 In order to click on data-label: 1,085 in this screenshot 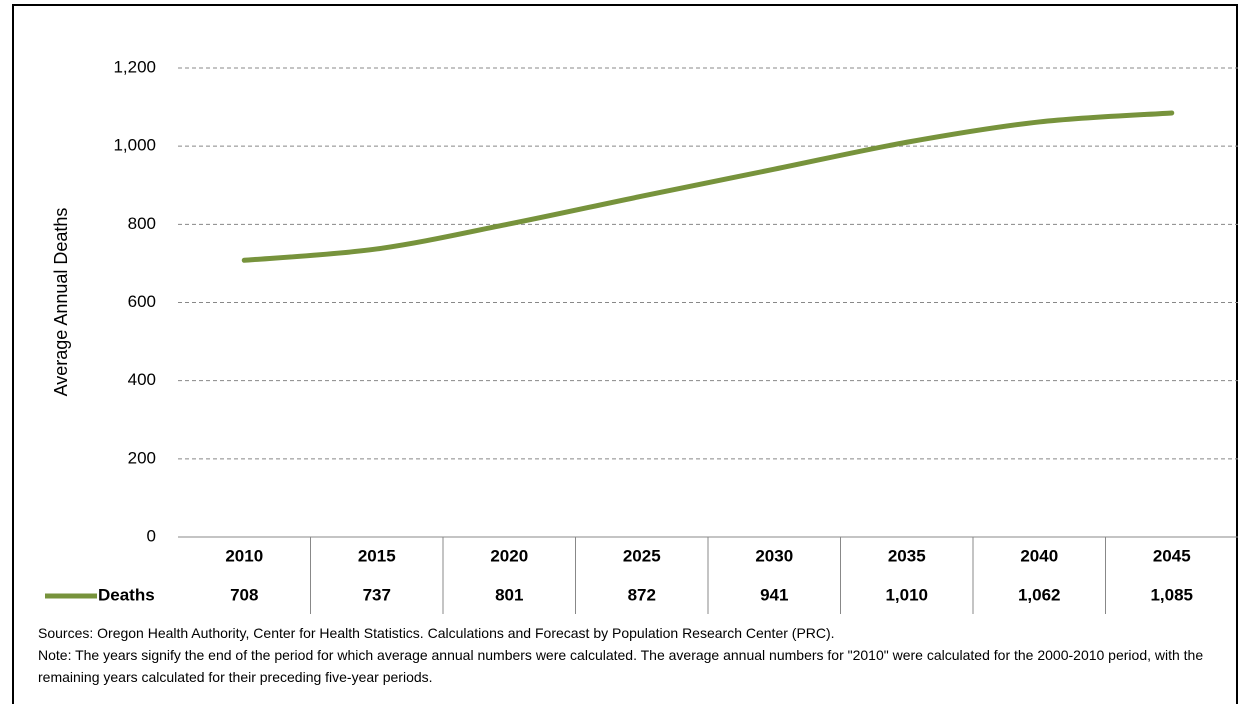, I will do `click(1171, 594)`.